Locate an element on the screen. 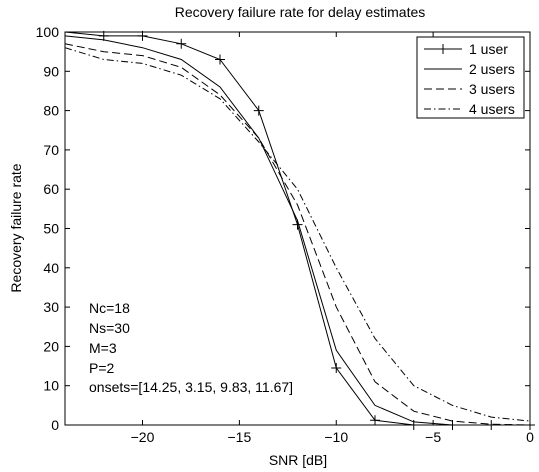 This screenshot has width=539, height=472. y-tick-label: 10 is located at coordinates (51, 386).